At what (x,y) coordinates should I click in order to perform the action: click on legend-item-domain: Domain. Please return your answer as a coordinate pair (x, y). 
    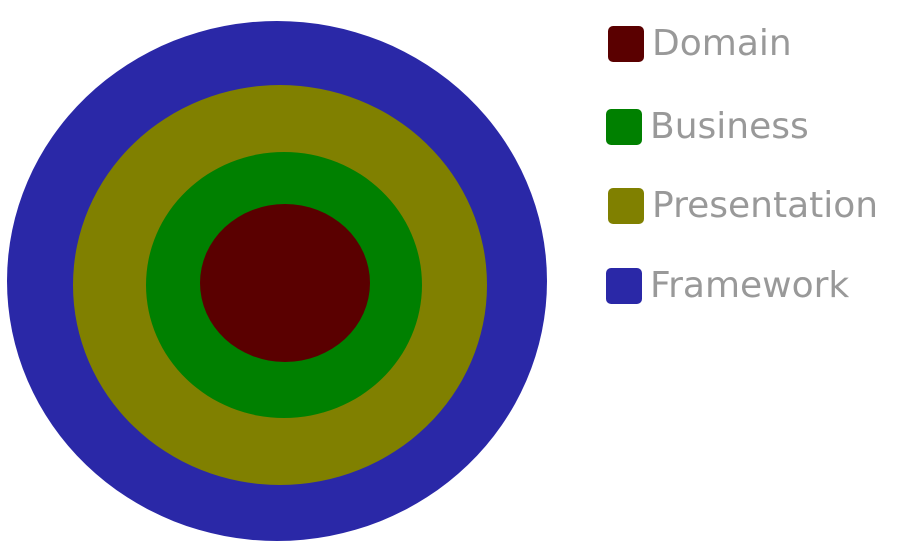
    Looking at the image, I should click on (700, 44).